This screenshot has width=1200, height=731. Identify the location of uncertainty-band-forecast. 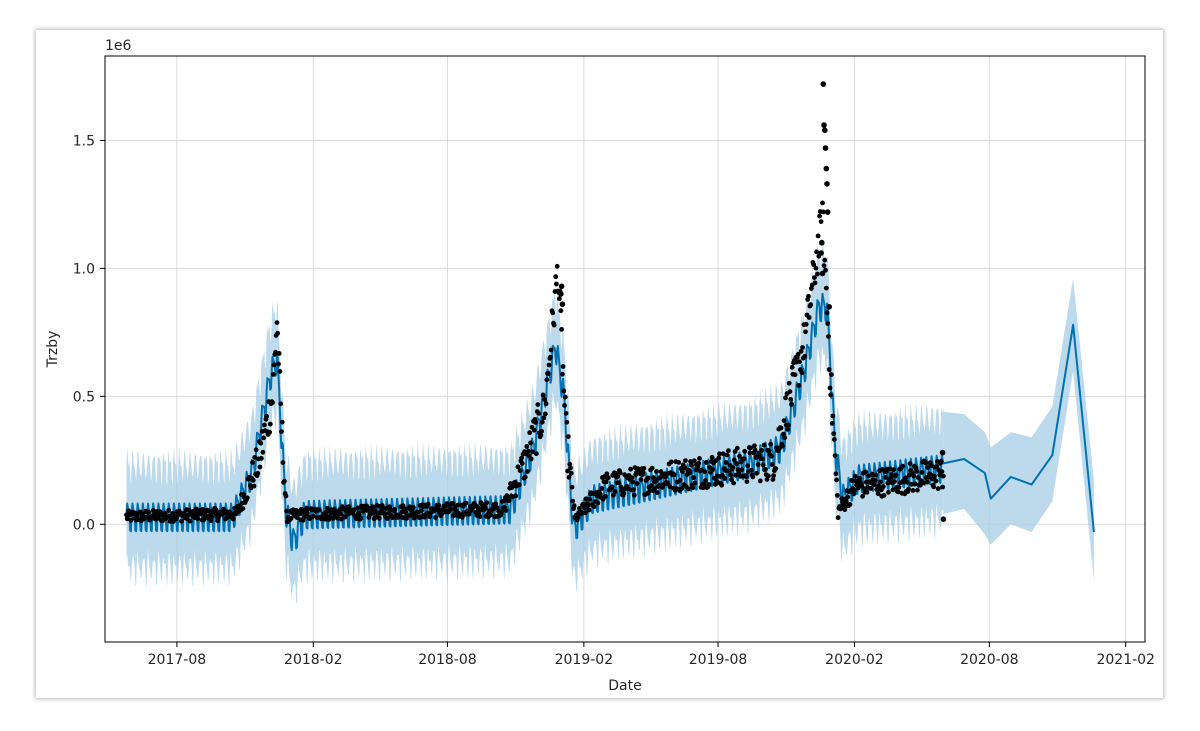
(1018, 429).